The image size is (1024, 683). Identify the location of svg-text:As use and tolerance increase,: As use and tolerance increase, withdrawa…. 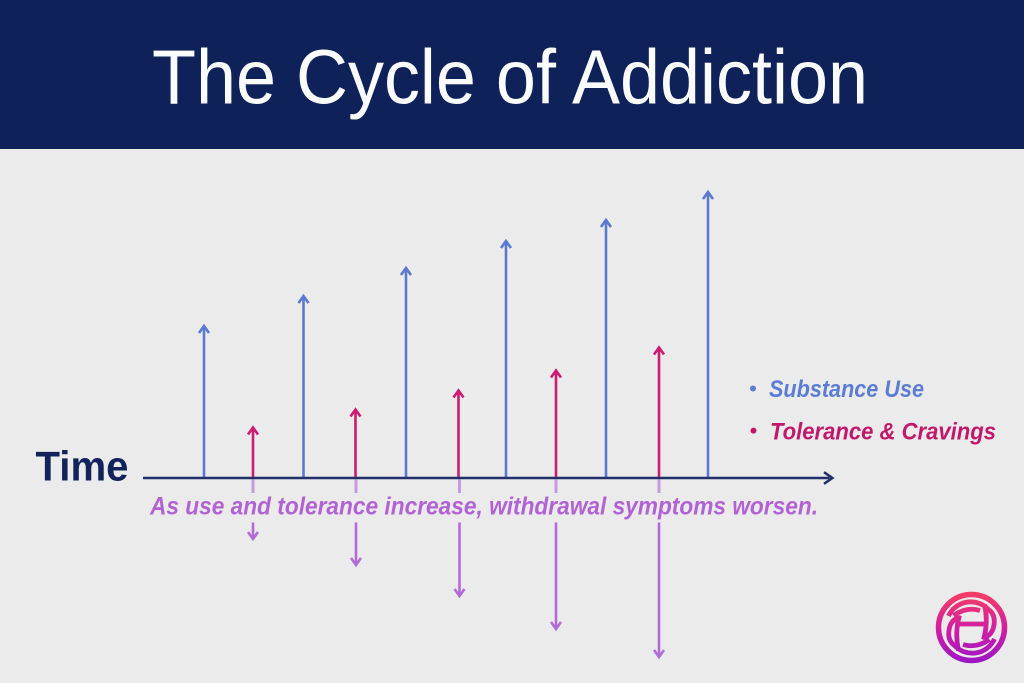
(483, 507).